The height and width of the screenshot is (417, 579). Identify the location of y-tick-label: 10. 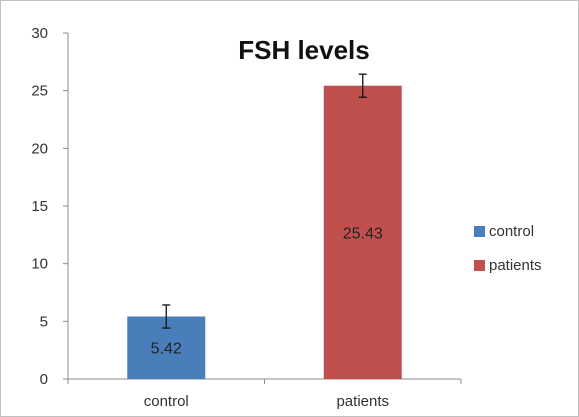
(39, 264).